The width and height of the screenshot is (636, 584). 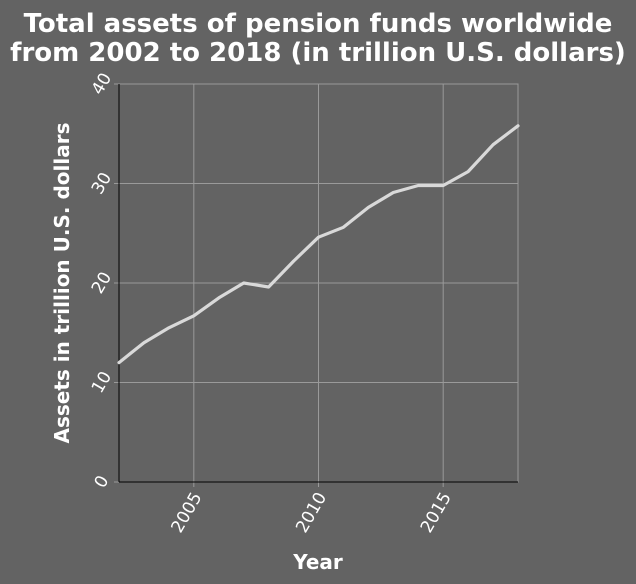 I want to click on x-tick-label: 2010, so click(x=311, y=512).